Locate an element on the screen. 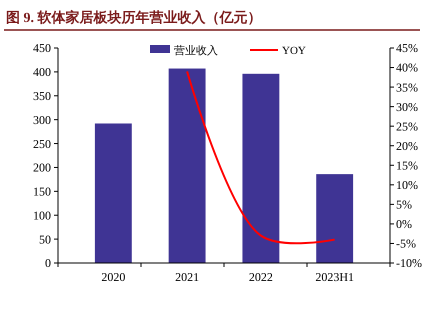 The image size is (425, 325). y-tick-label: 50 is located at coordinates (45, 239).